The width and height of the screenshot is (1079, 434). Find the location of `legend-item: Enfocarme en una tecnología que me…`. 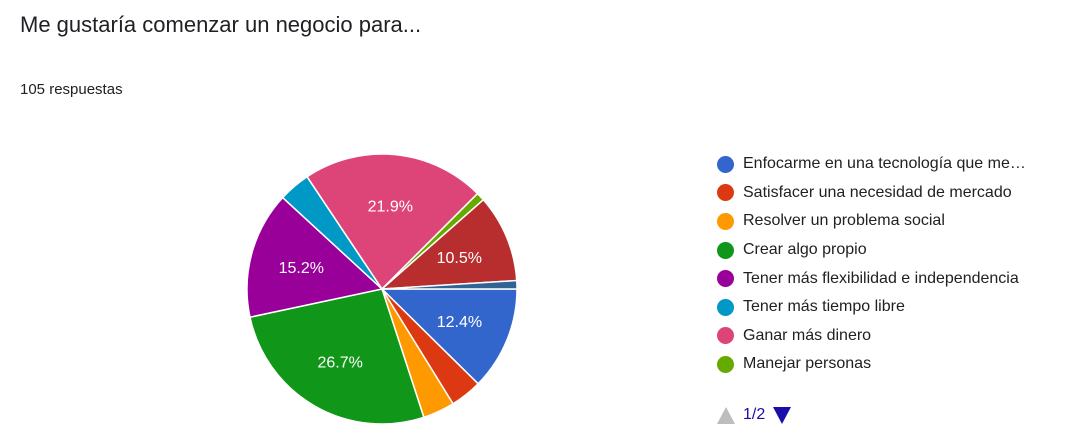

legend-item: Enfocarme en una tecnología que me… is located at coordinates (893, 164).